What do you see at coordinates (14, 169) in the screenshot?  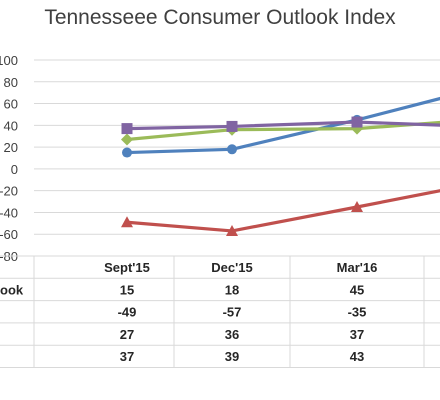 I see `y-tick-label: 0` at bounding box center [14, 169].